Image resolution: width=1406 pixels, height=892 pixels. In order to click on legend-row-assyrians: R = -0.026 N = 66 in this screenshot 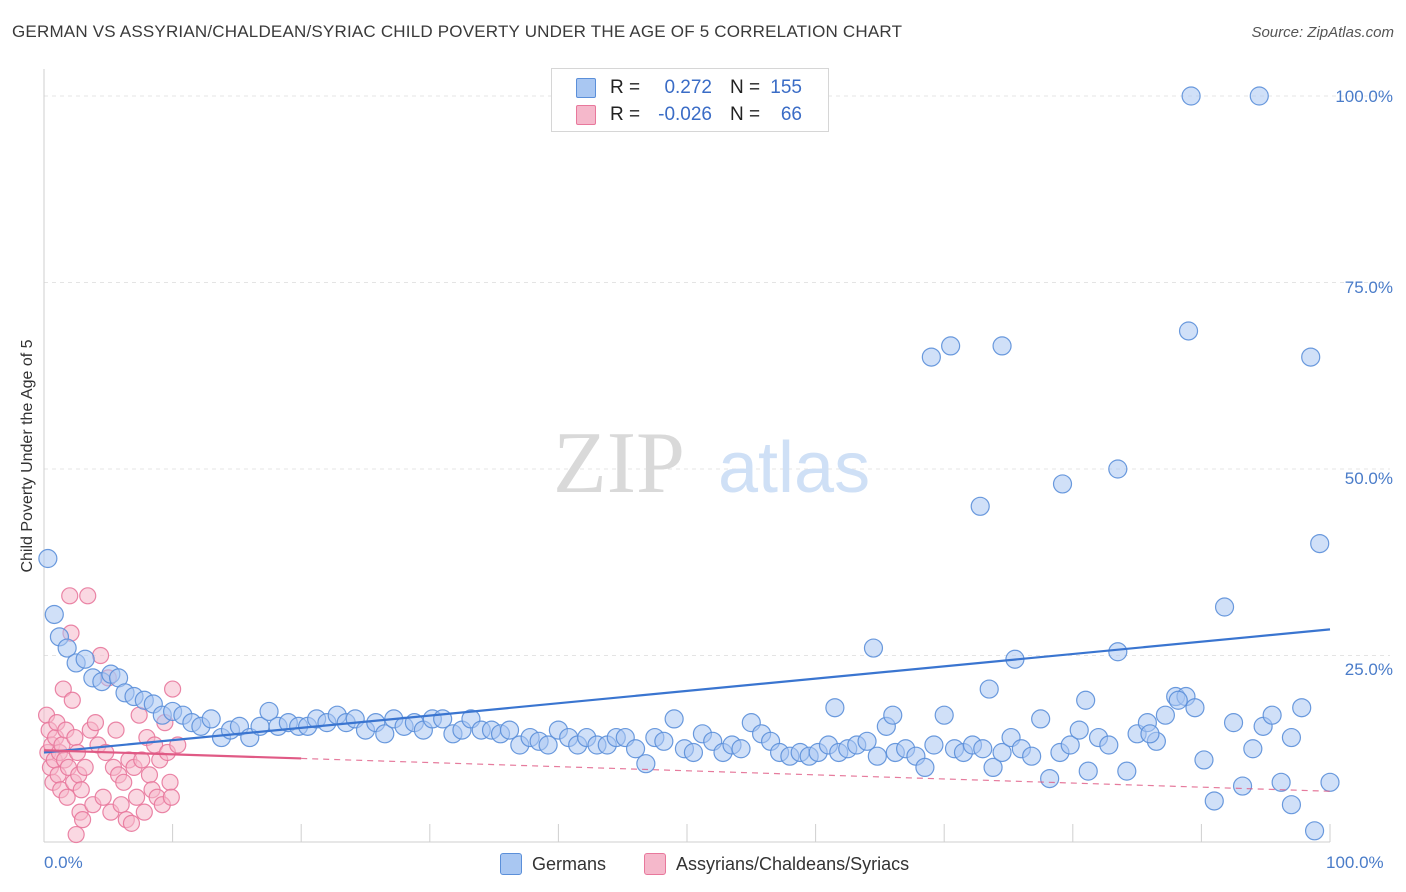, I will do `click(690, 114)`.